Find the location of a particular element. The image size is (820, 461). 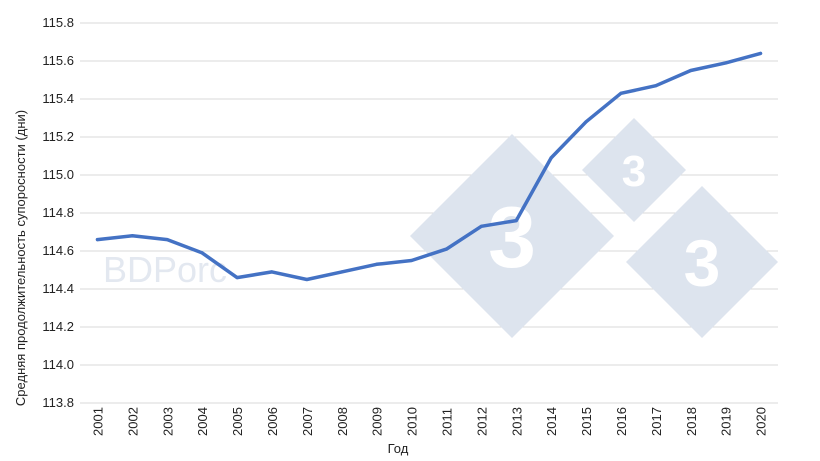

y-tick-label: 115.2 is located at coordinates (58, 136).